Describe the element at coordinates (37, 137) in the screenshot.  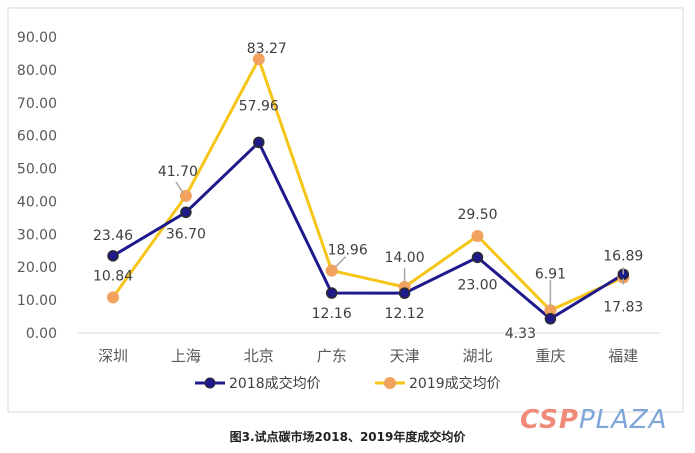
I see `y-tick-label: 60.00` at that location.